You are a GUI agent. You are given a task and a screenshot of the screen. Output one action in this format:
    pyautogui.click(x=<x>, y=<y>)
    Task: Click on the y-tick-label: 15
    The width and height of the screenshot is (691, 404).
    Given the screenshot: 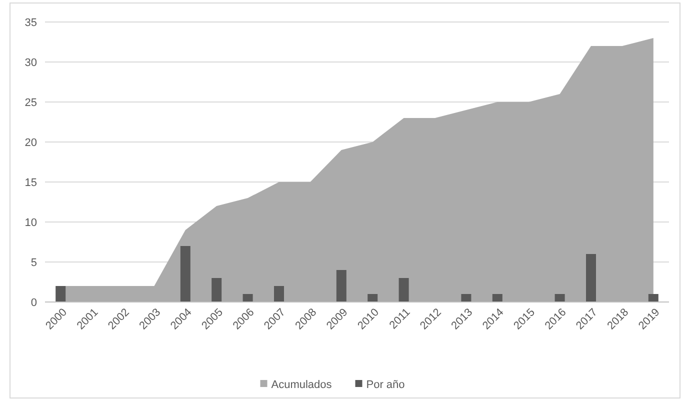 What is the action you would take?
    pyautogui.click(x=30, y=182)
    